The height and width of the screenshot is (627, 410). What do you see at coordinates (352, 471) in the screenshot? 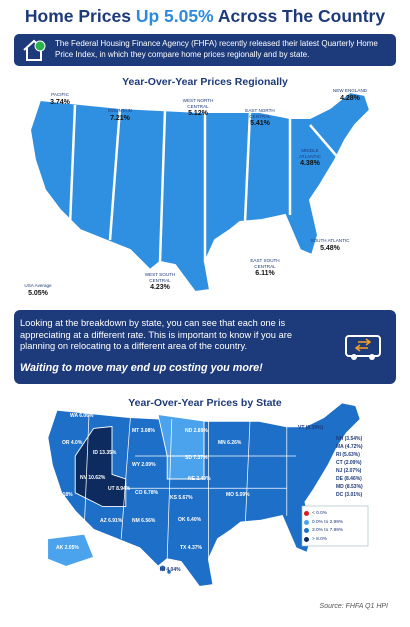
I see `state-value: (2.07%)` at bounding box center [352, 471].